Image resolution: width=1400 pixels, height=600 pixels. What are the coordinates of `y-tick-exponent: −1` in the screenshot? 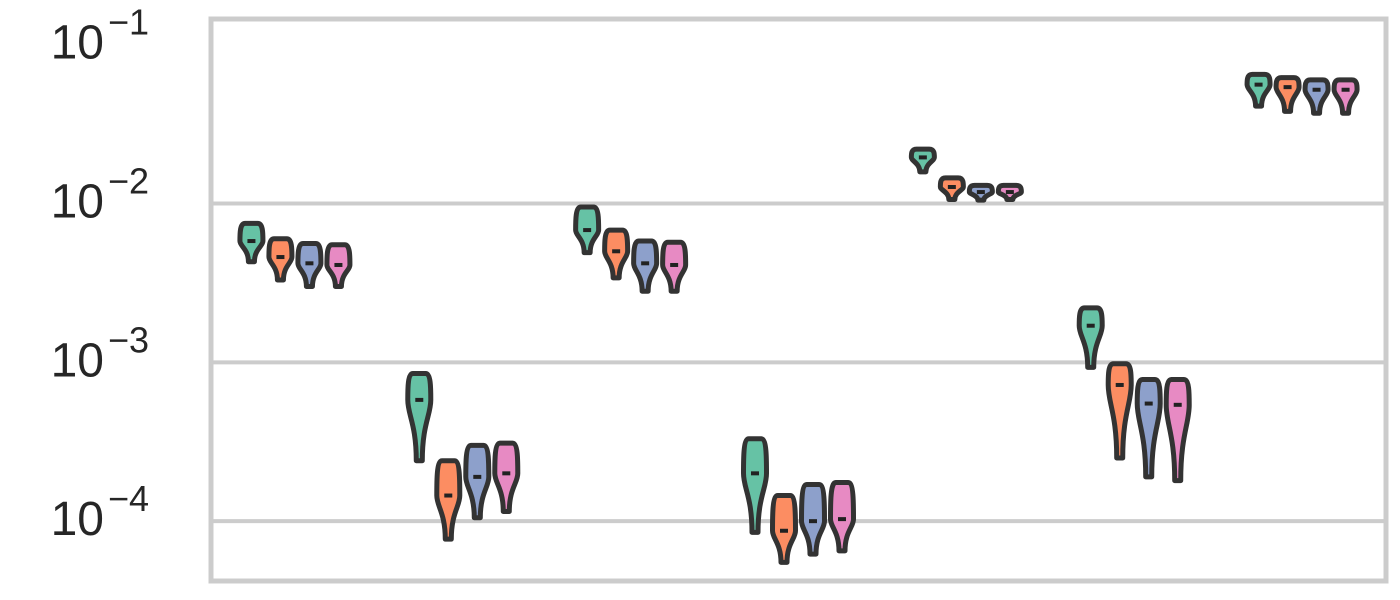 It's located at (128, 22).